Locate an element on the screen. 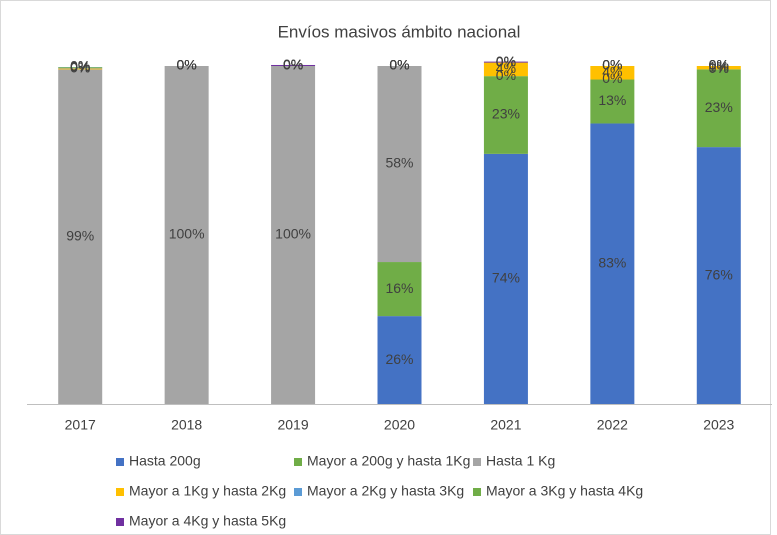  x-tick-label: 2019 is located at coordinates (292, 425).